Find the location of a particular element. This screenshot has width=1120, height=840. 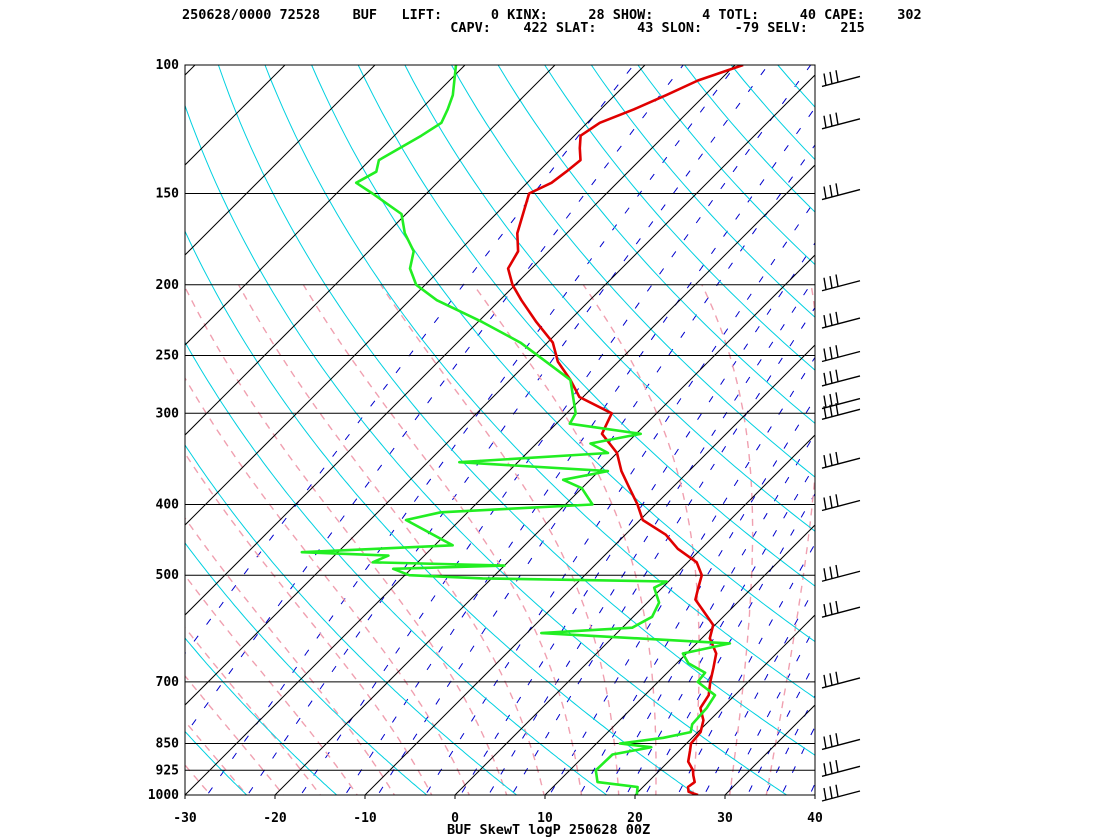

pressure-tick-label: 200 is located at coordinates (168, 285).